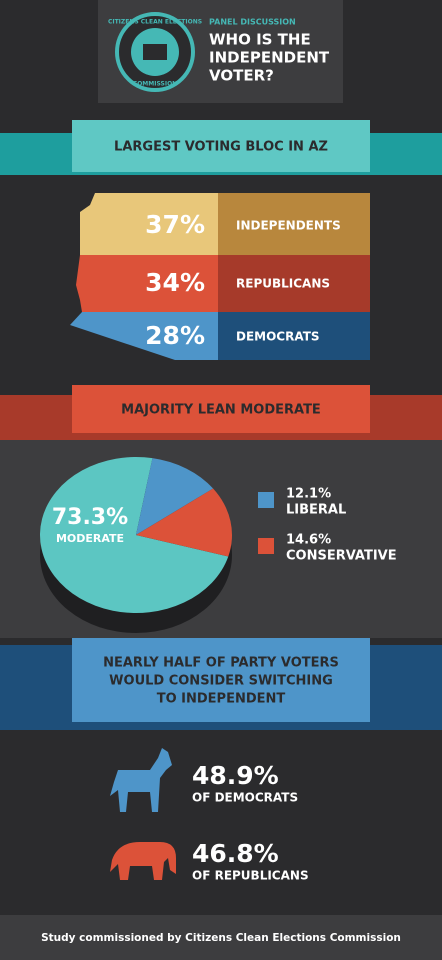  I want to click on section-title: TO INDEPENDENT, so click(221, 699).